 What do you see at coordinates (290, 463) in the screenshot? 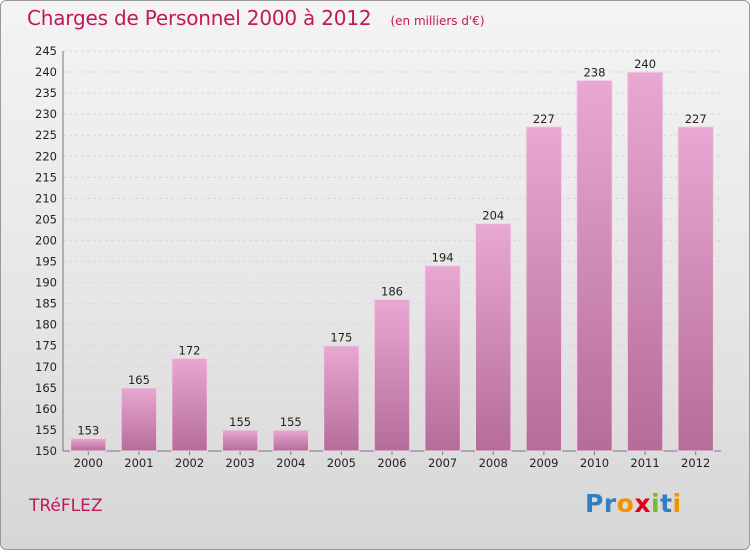
I see `x-tick-label: 2004` at bounding box center [290, 463].